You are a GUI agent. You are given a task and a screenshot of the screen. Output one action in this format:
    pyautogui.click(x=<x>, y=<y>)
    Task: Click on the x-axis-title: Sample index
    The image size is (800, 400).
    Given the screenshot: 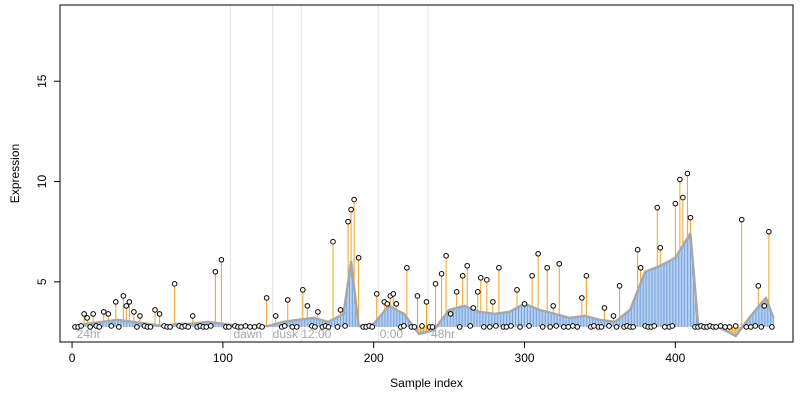 What is the action you would take?
    pyautogui.click(x=426, y=383)
    